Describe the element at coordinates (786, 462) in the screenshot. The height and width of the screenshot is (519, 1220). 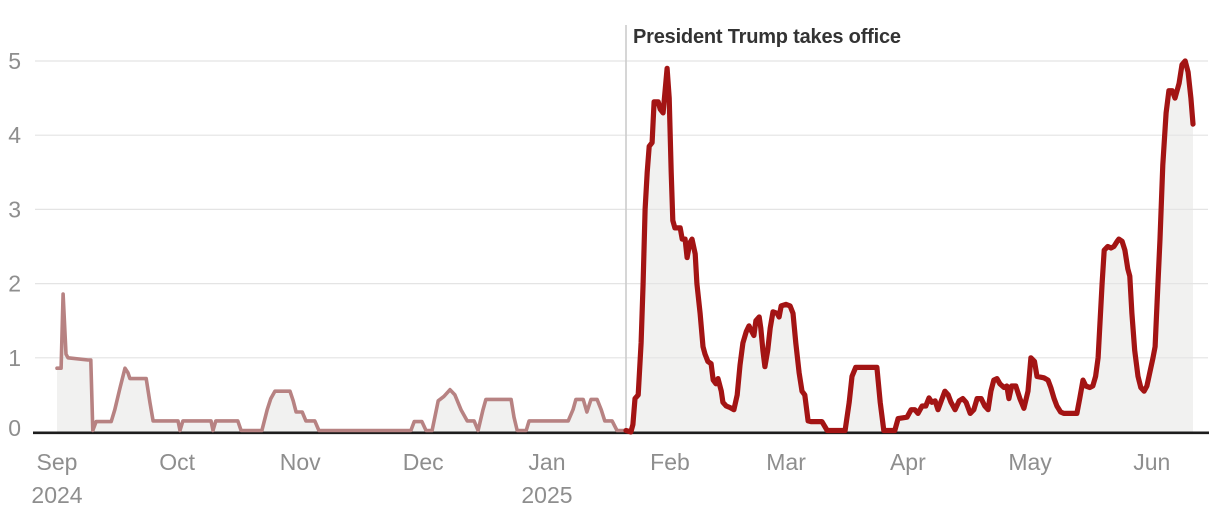
I see `x-tick-label: Mar` at that location.